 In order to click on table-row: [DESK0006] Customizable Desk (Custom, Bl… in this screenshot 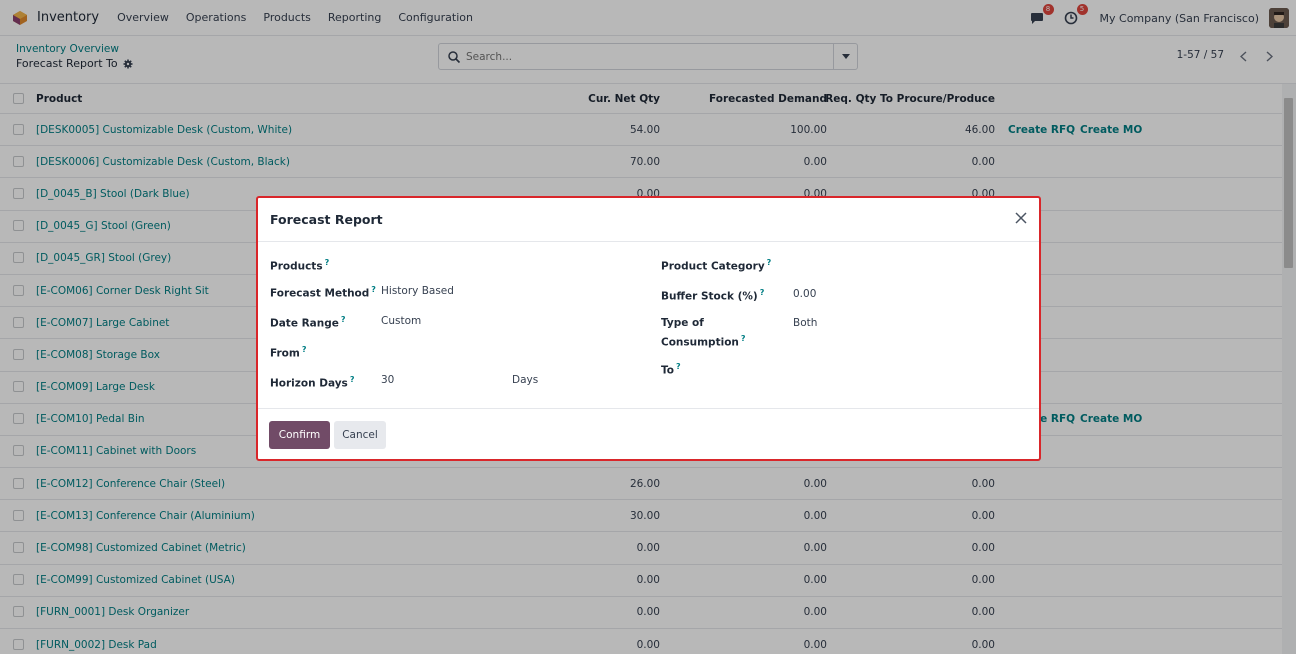, I will do `click(641, 162)`.